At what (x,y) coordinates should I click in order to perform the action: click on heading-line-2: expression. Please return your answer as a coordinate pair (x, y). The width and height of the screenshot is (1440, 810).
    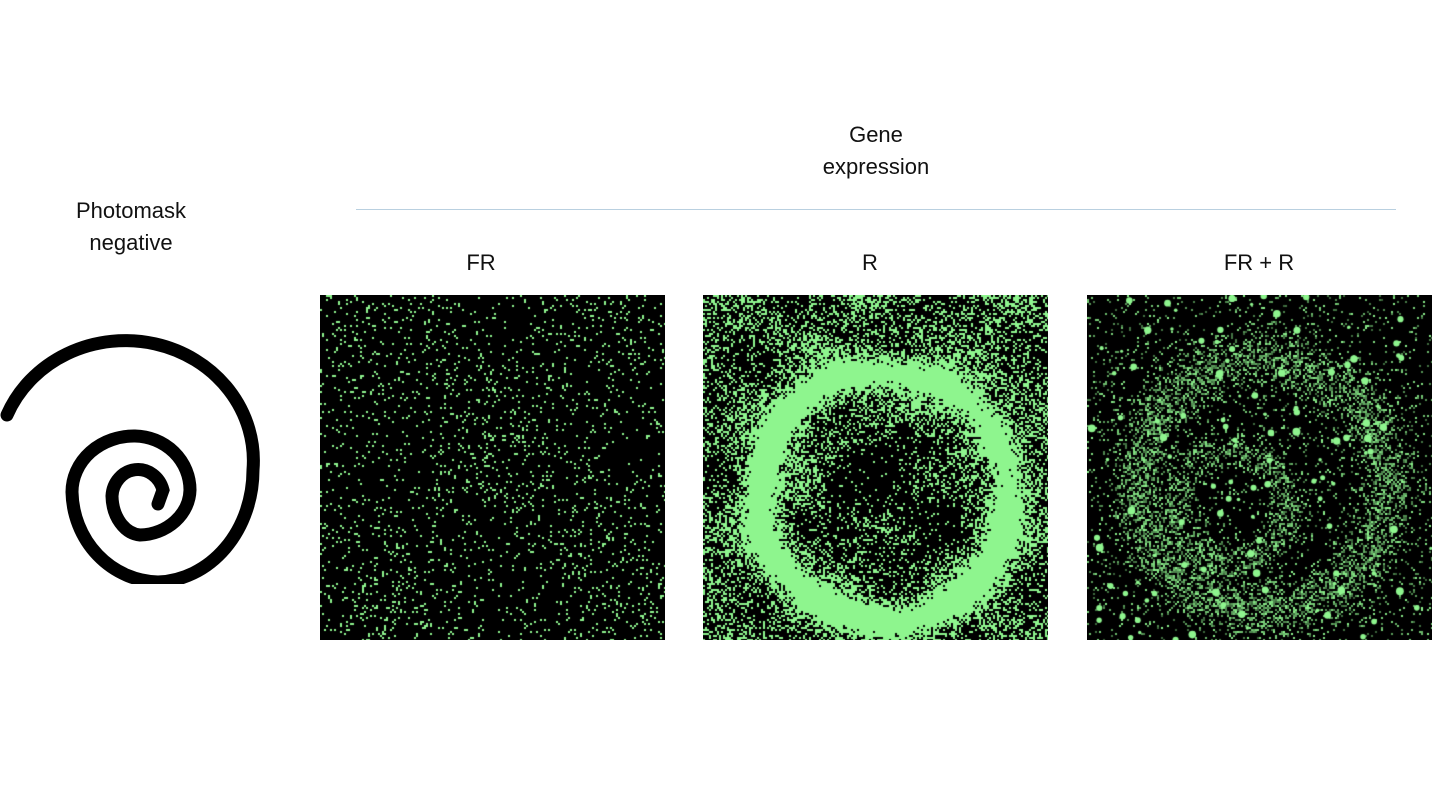
    Looking at the image, I should click on (876, 166).